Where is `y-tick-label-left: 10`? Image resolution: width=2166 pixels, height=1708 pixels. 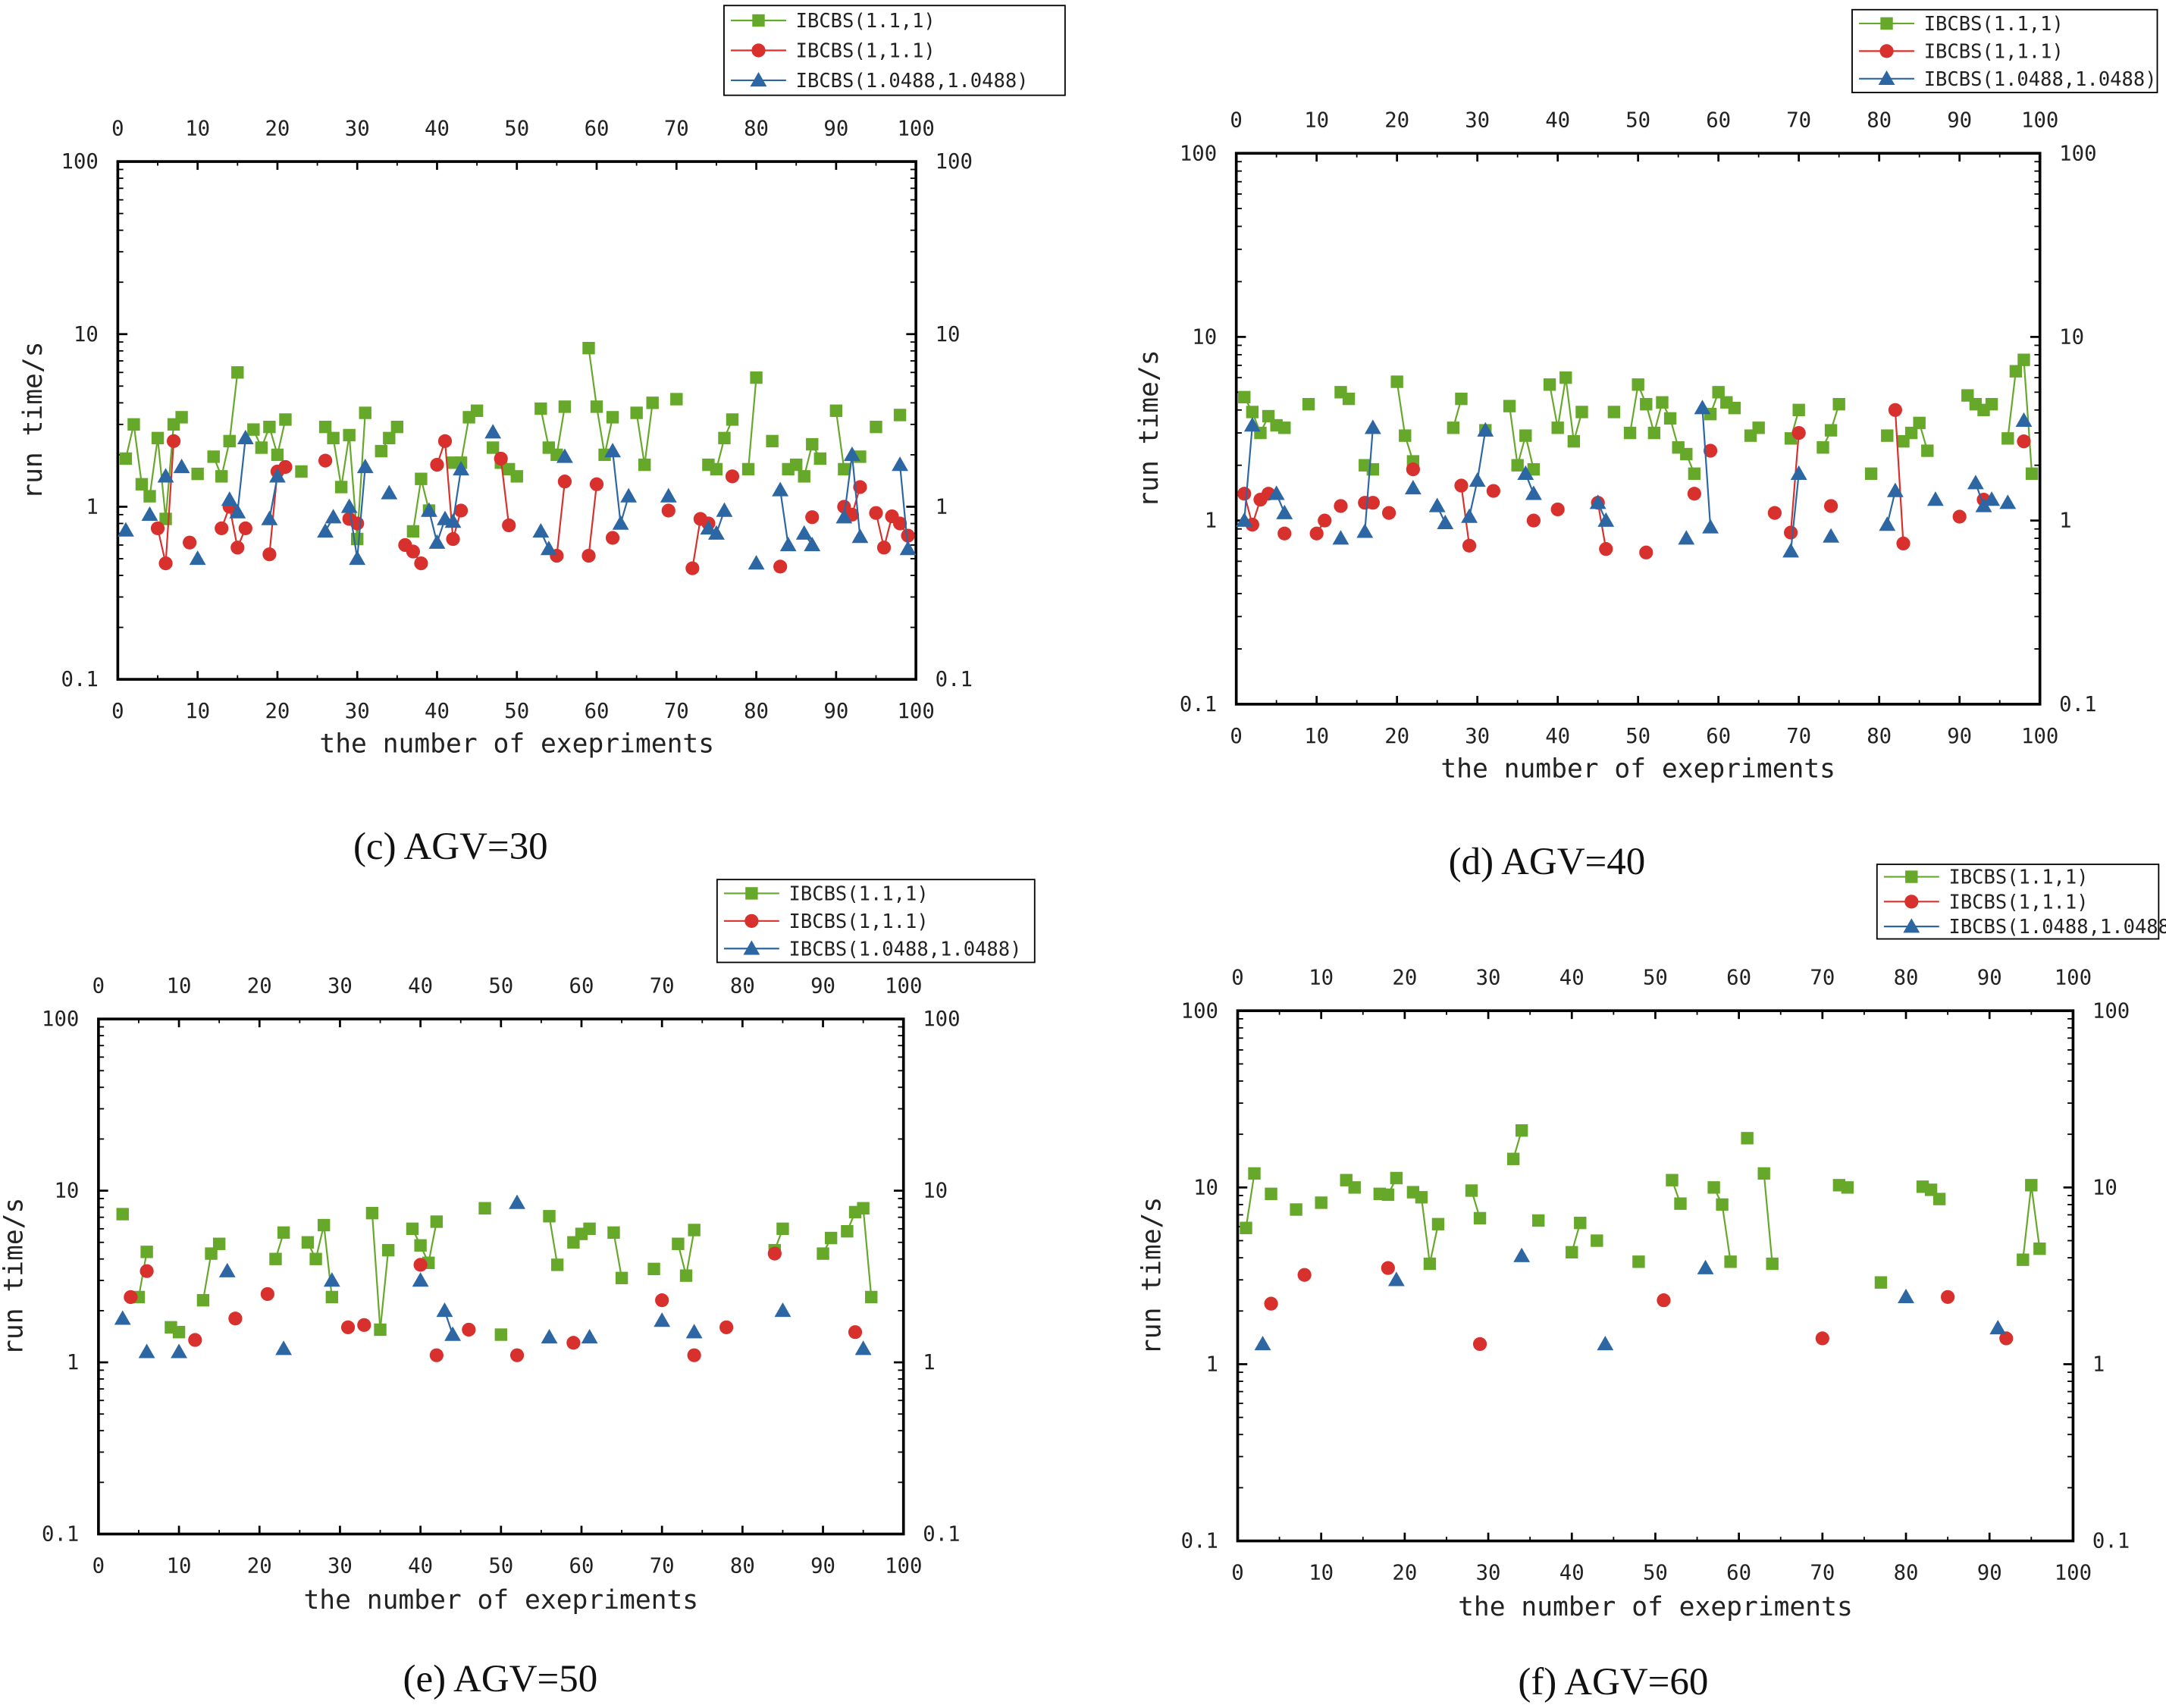 y-tick-label-left: 10 is located at coordinates (66, 1191).